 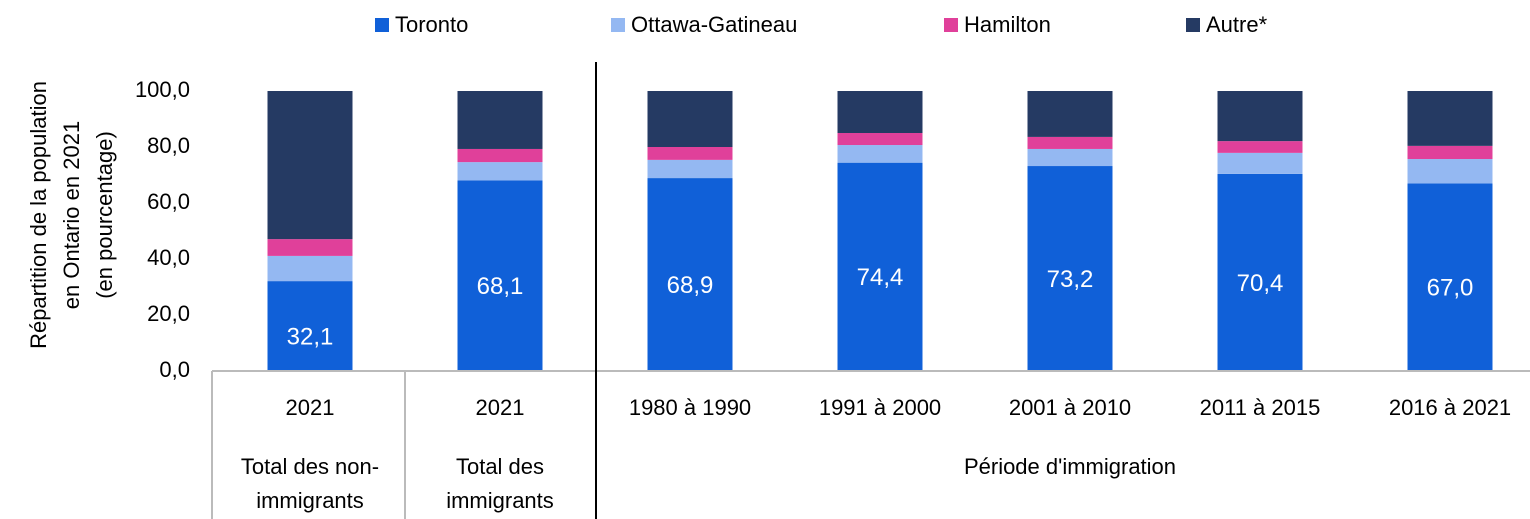 I want to click on x-tick-label: 2011 à 2015, so click(x=1260, y=407).